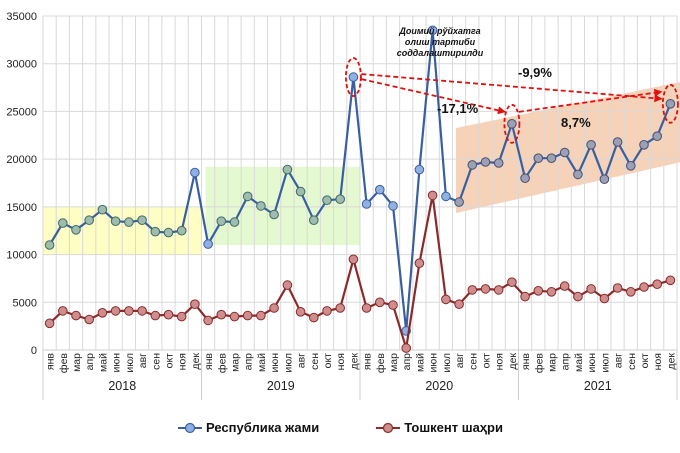 The height and width of the screenshot is (453, 680). Describe the element at coordinates (439, 386) in the screenshot. I see `x-tick-year-label: 2020` at that location.